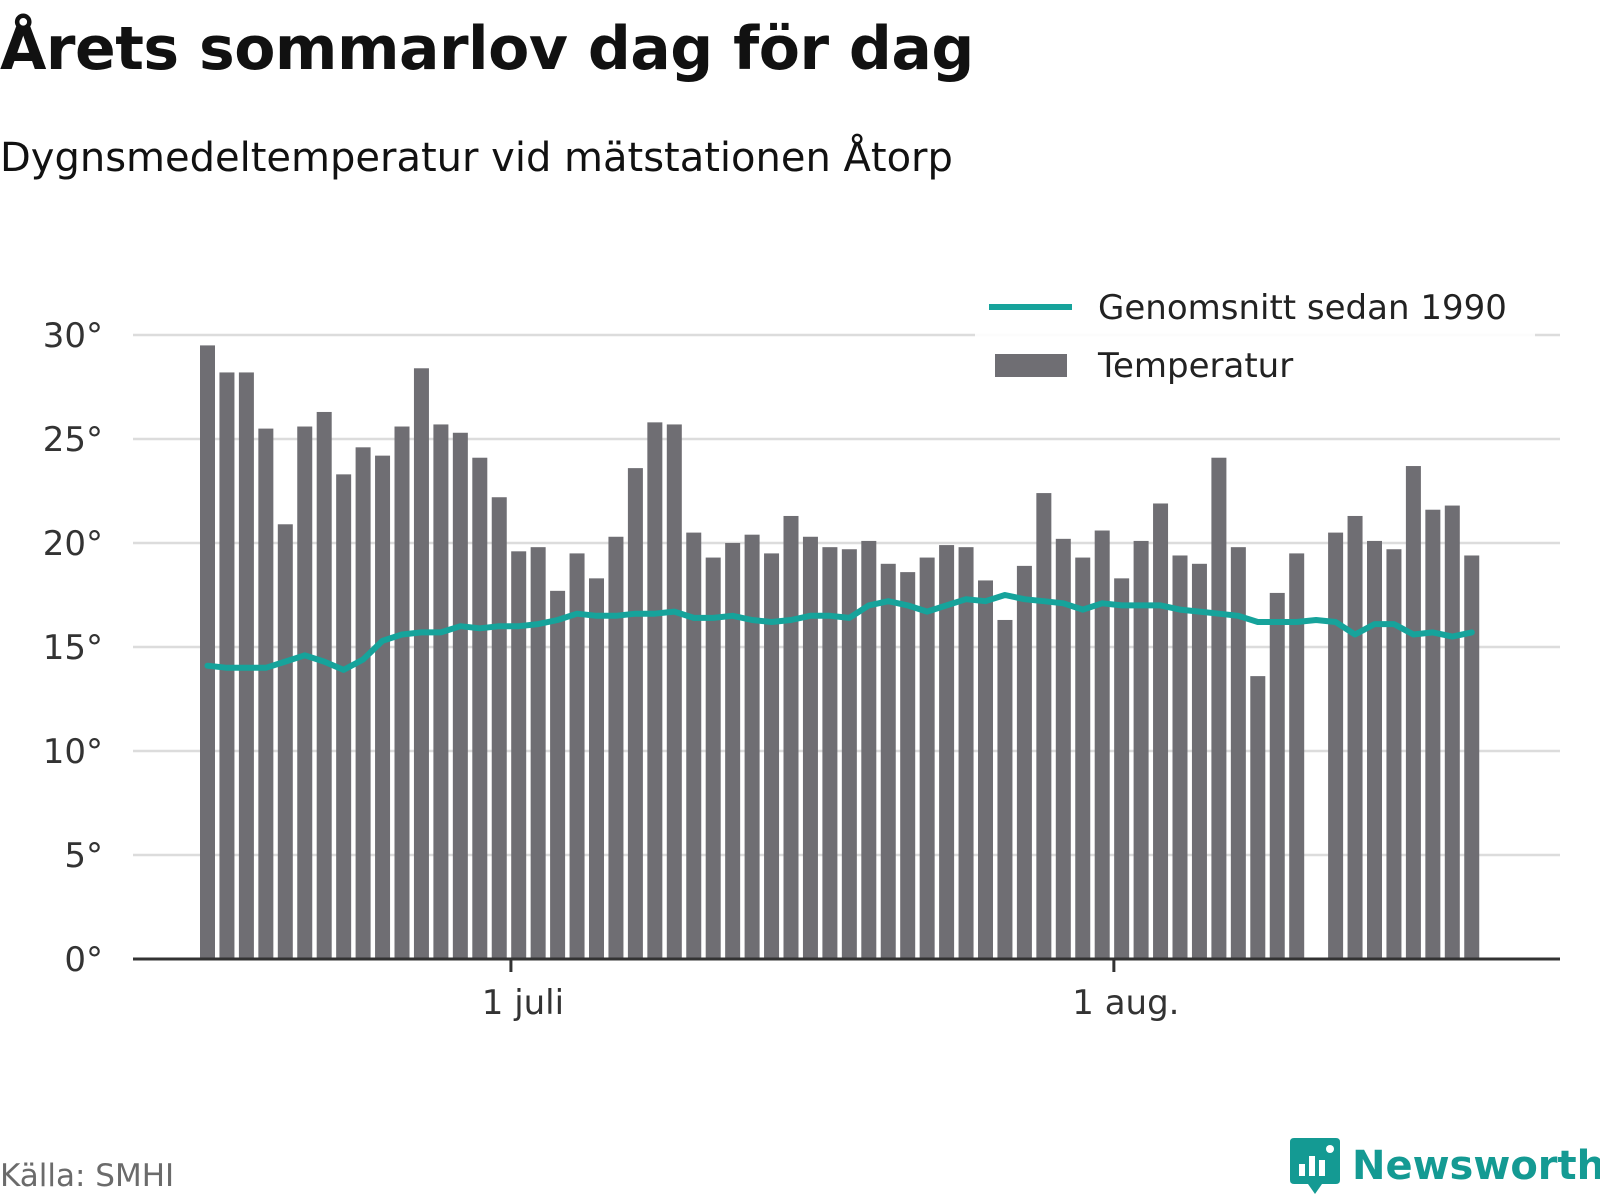  What do you see at coordinates (73, 440) in the screenshot?
I see `y-tick-label: 25°` at bounding box center [73, 440].